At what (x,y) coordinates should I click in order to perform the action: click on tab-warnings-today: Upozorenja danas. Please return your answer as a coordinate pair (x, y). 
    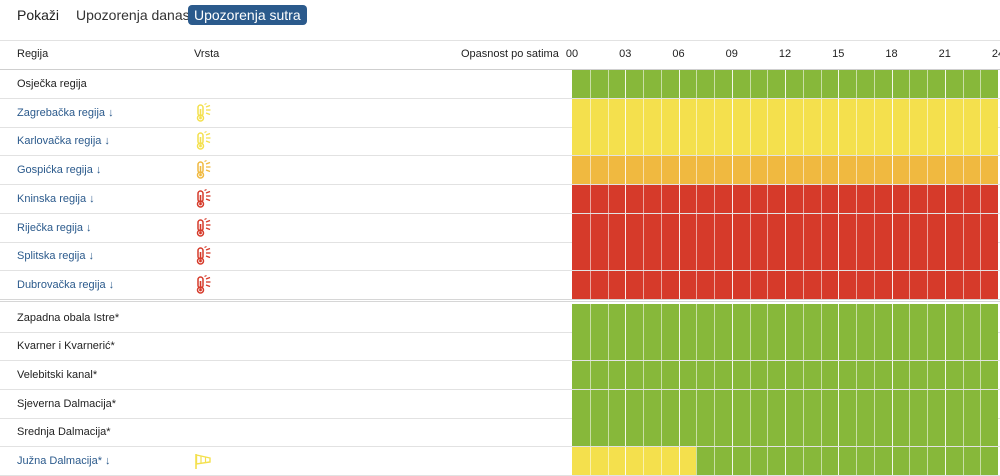
    Looking at the image, I should click on (133, 15).